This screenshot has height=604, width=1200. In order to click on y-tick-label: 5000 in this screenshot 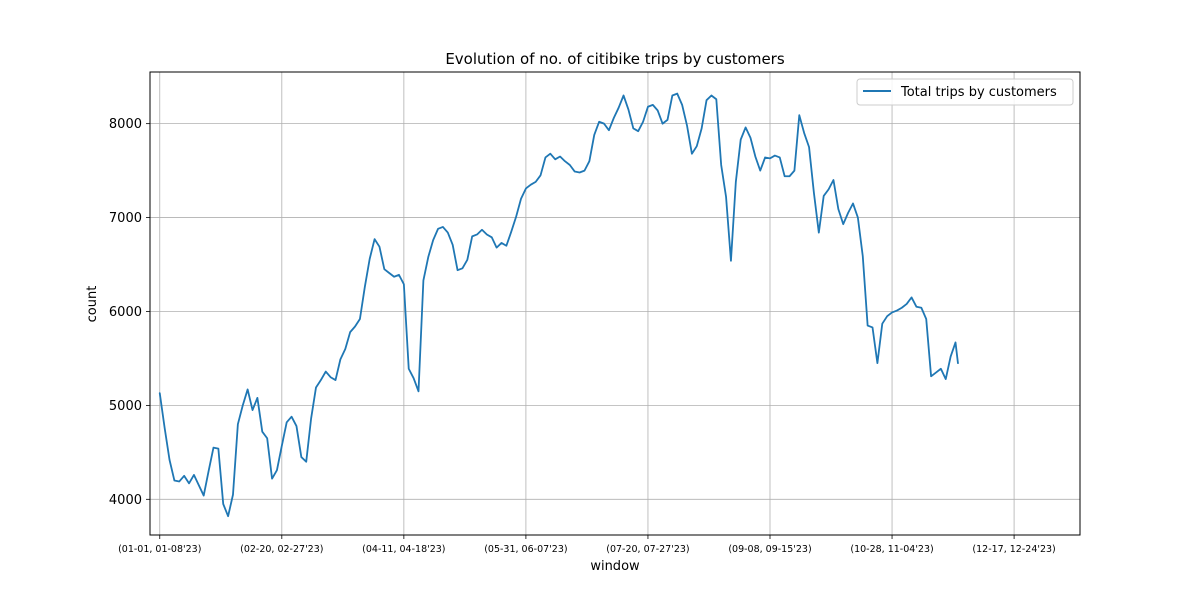, I will do `click(125, 406)`.